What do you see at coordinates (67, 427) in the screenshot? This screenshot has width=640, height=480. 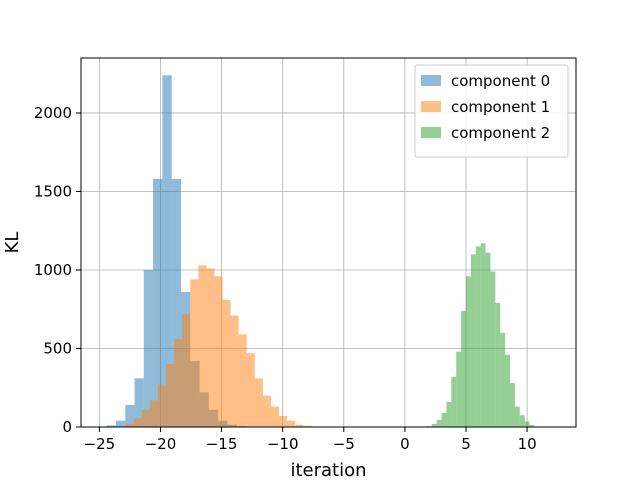 I see `y-tick-label: 0` at bounding box center [67, 427].